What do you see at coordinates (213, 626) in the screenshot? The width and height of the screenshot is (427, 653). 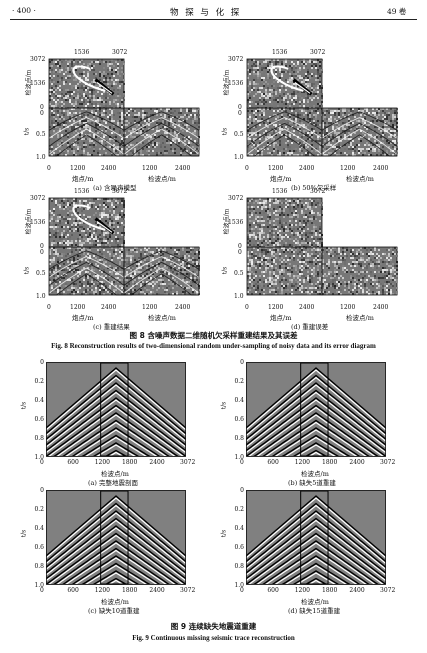 I see `figure-9-caption-cn: 图 9 连续缺失地震道重建` at bounding box center [213, 626].